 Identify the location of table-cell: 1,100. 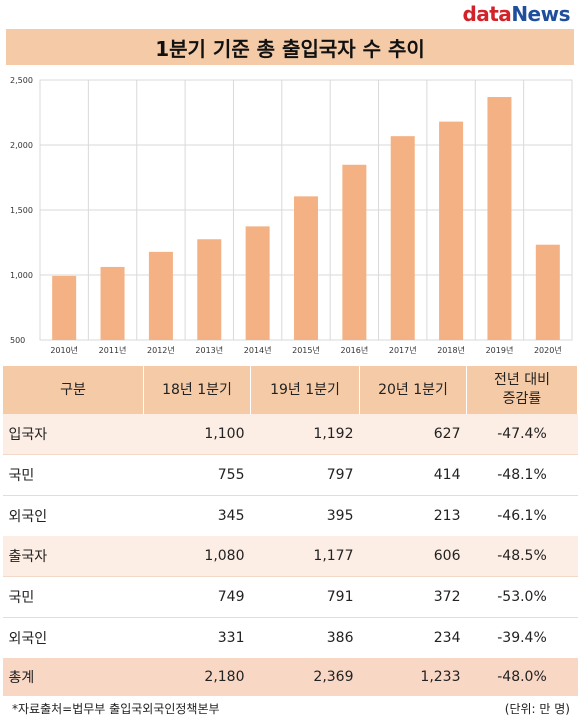
(197, 434).